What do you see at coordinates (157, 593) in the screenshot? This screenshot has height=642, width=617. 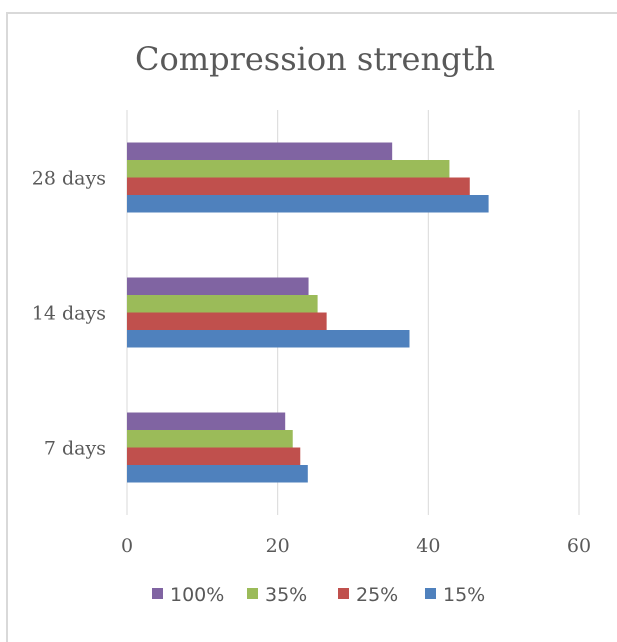 I see `legend-swatch-100pct` at bounding box center [157, 593].